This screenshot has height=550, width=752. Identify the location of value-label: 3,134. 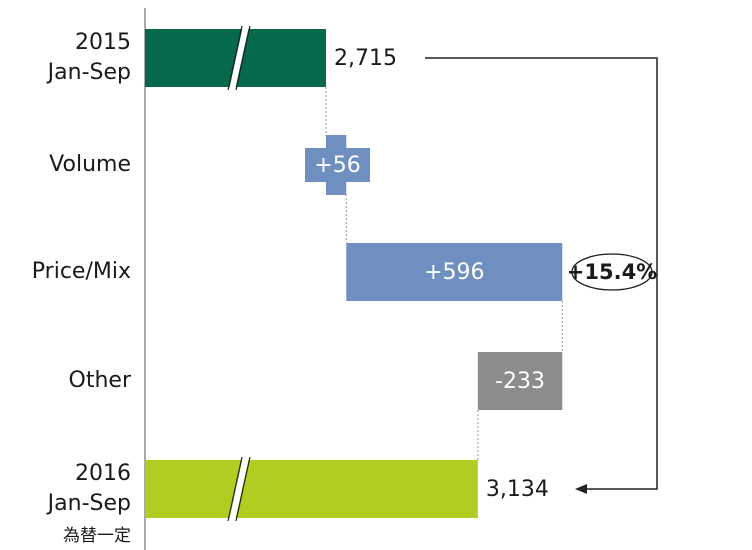
(517, 489).